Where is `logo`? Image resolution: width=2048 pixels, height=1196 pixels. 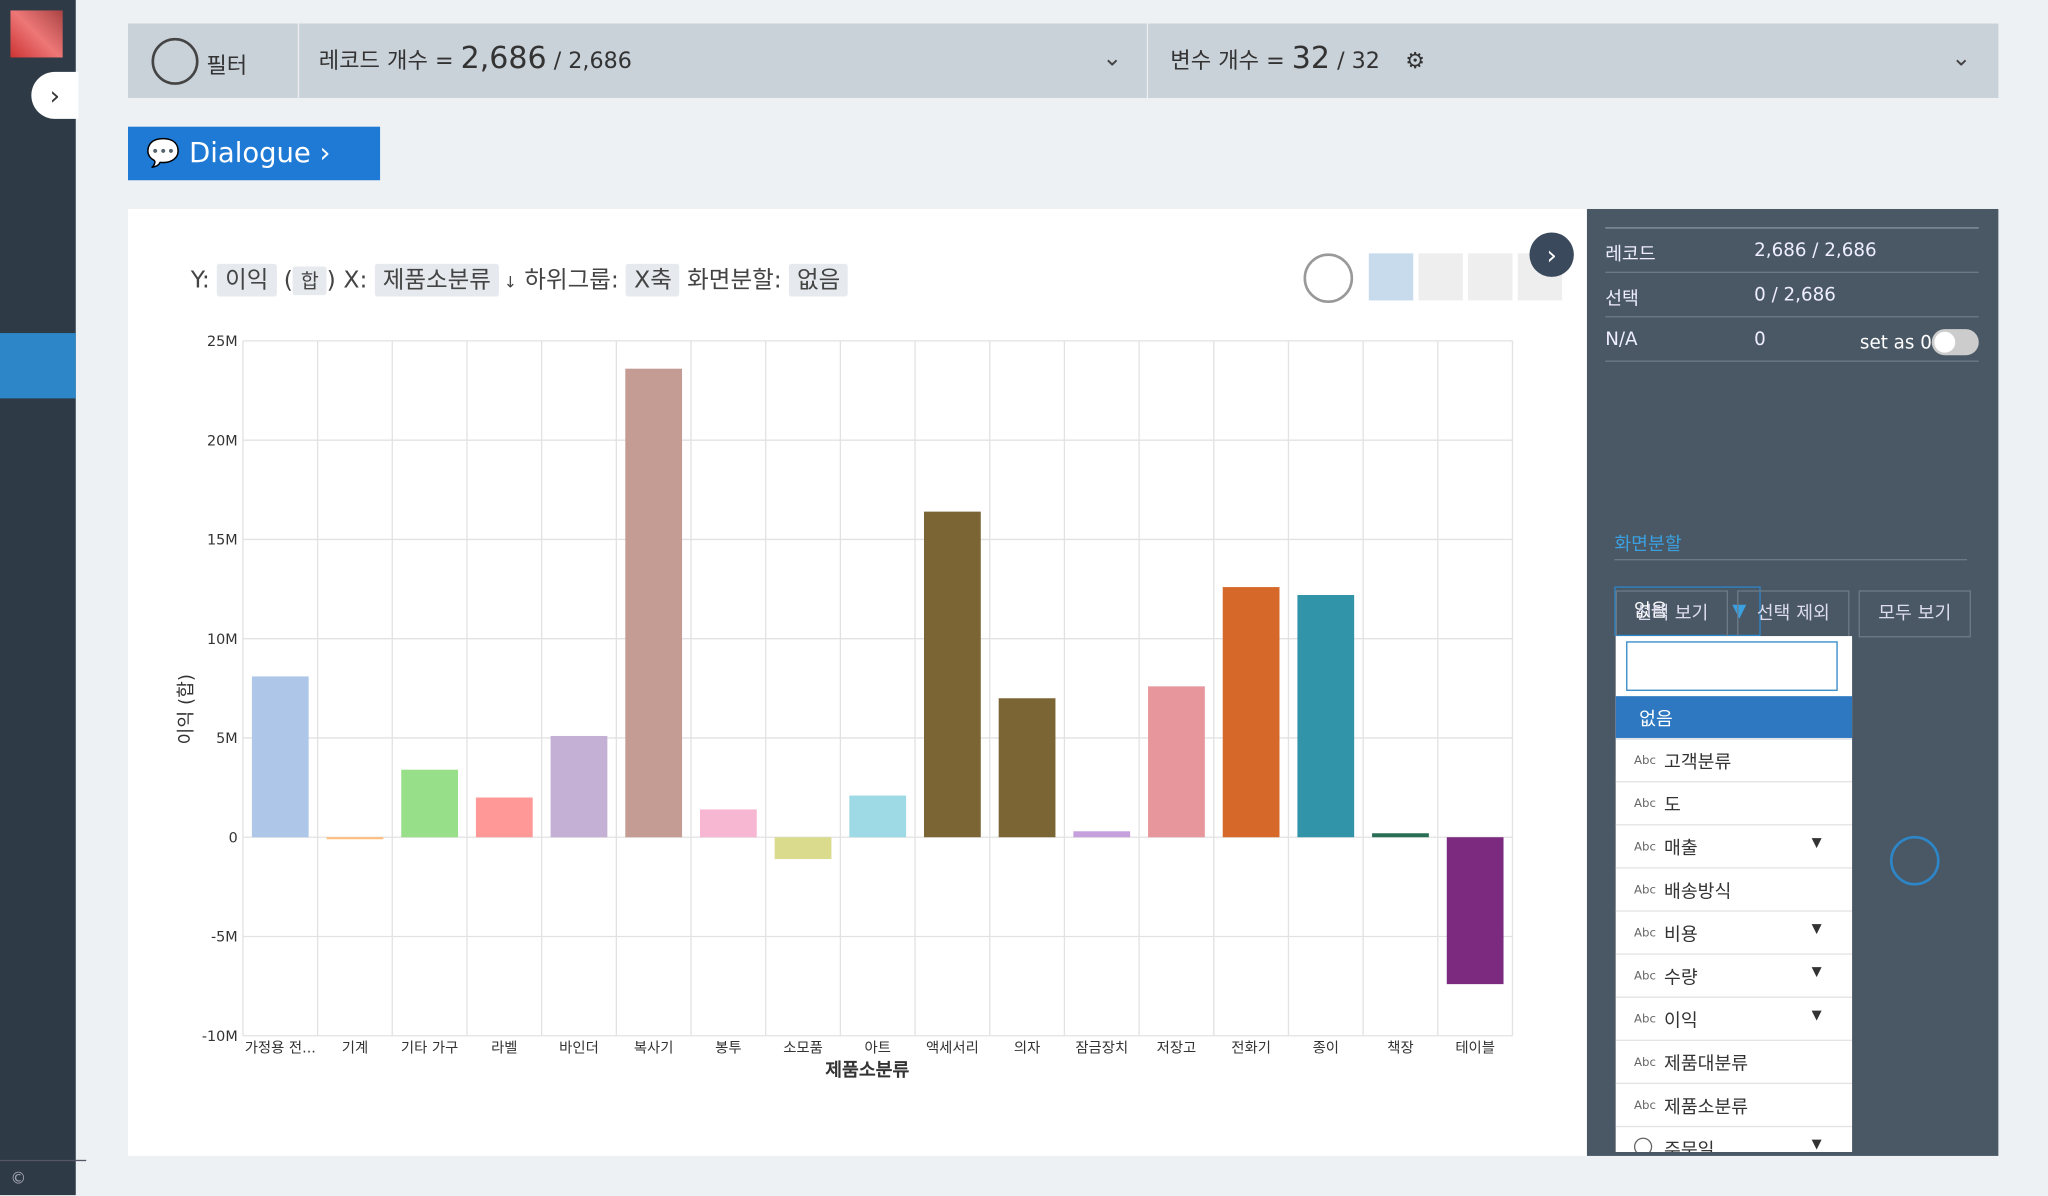 logo is located at coordinates (36, 34).